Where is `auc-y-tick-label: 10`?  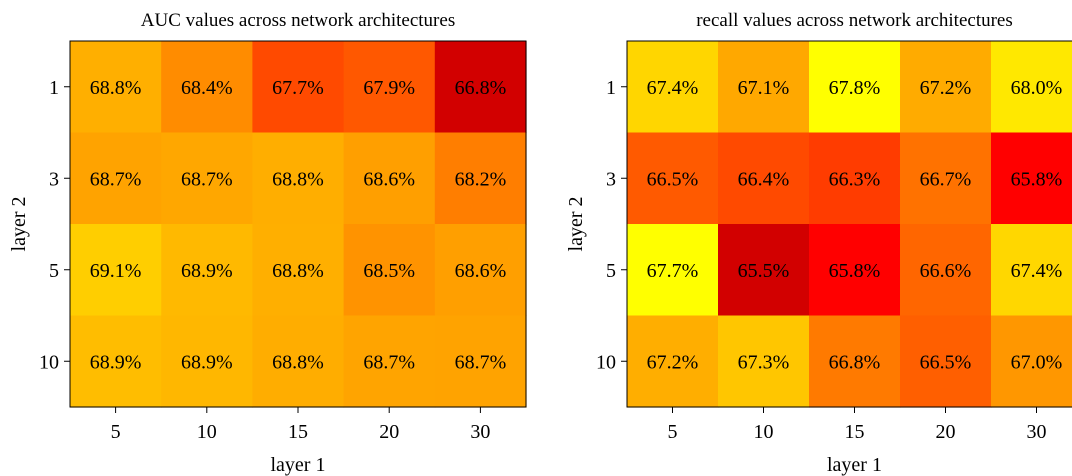 auc-y-tick-label: 10 is located at coordinates (49, 362).